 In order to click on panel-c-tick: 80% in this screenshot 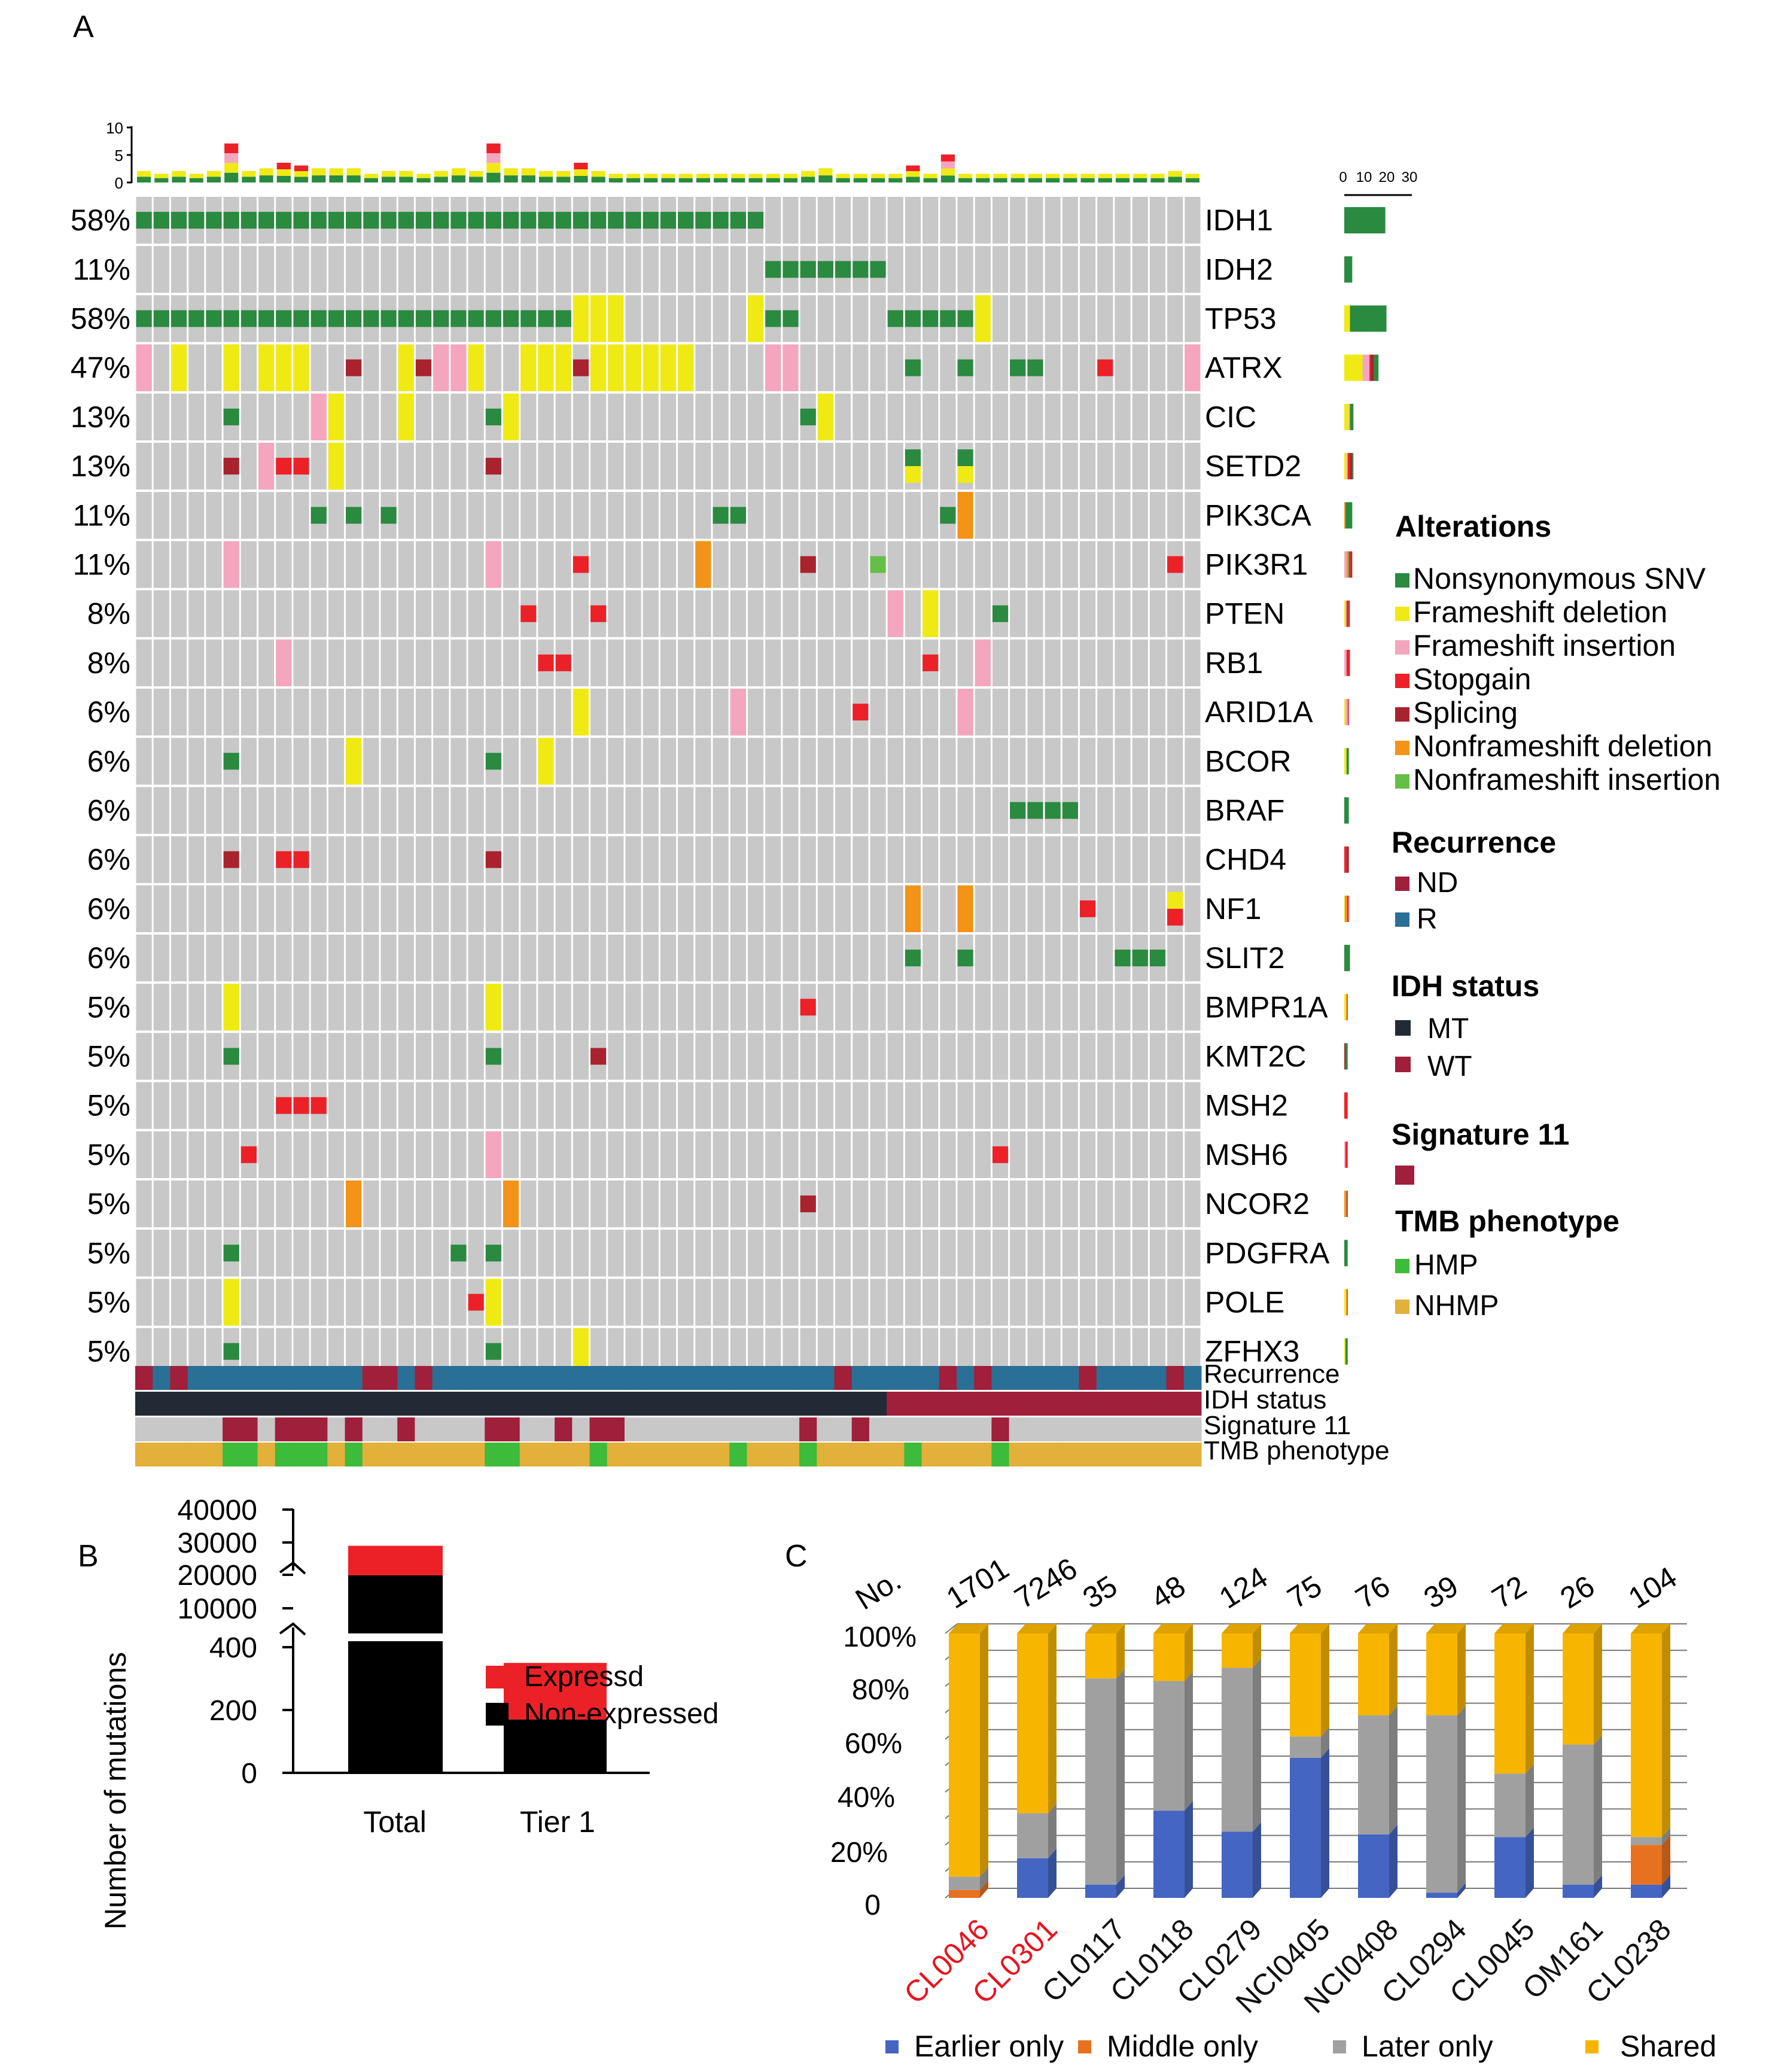, I will do `click(881, 1690)`.